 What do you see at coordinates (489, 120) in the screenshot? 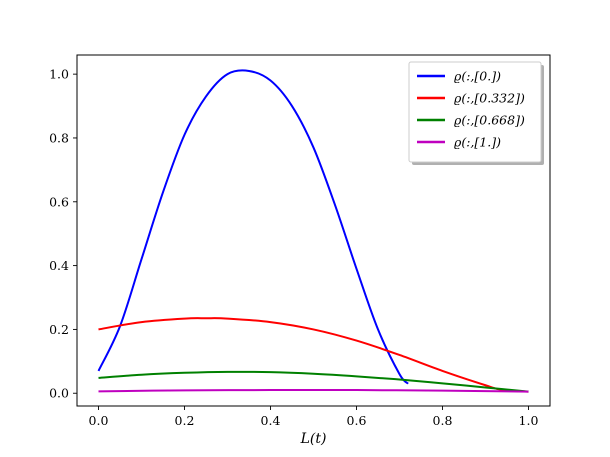
I see `legend-label-2: ϱ(:,[0.668])` at bounding box center [489, 120].